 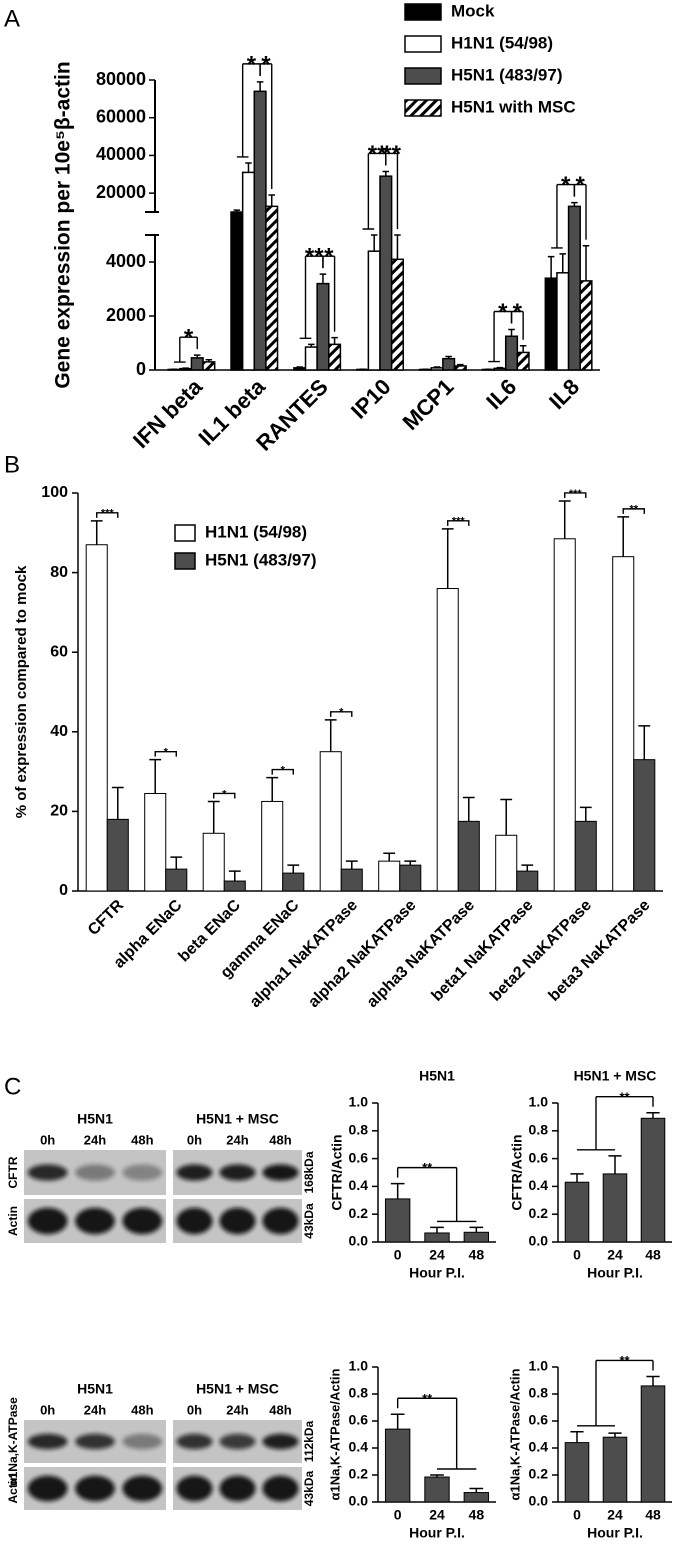 What do you see at coordinates (121, 116) in the screenshot?
I see `y-tick-label: 60000` at bounding box center [121, 116].